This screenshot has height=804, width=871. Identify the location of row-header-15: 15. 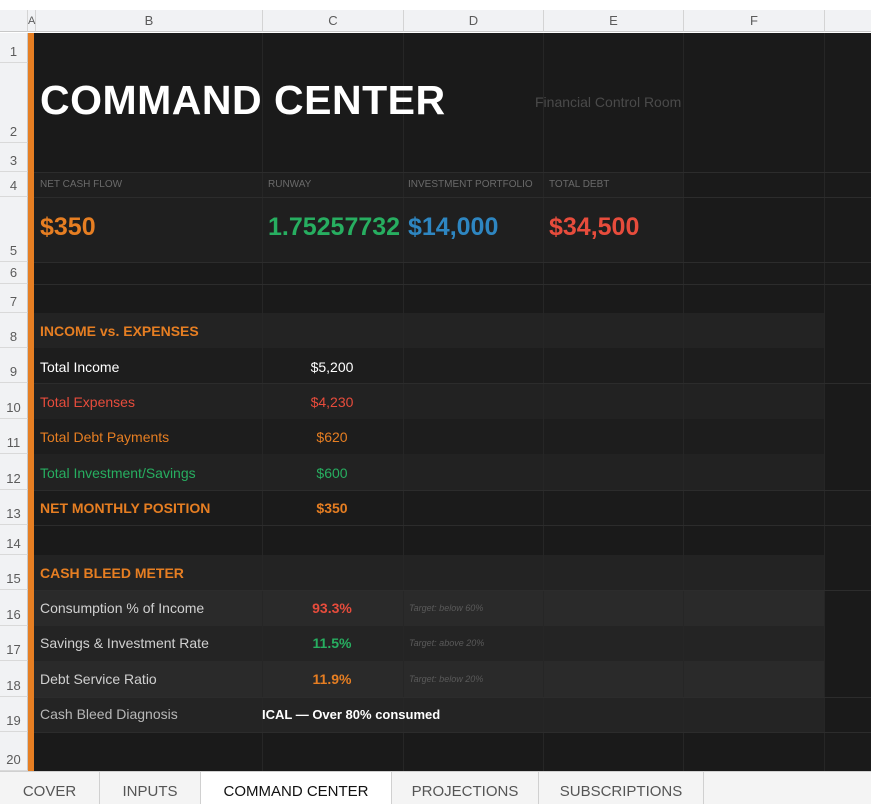
(14, 572).